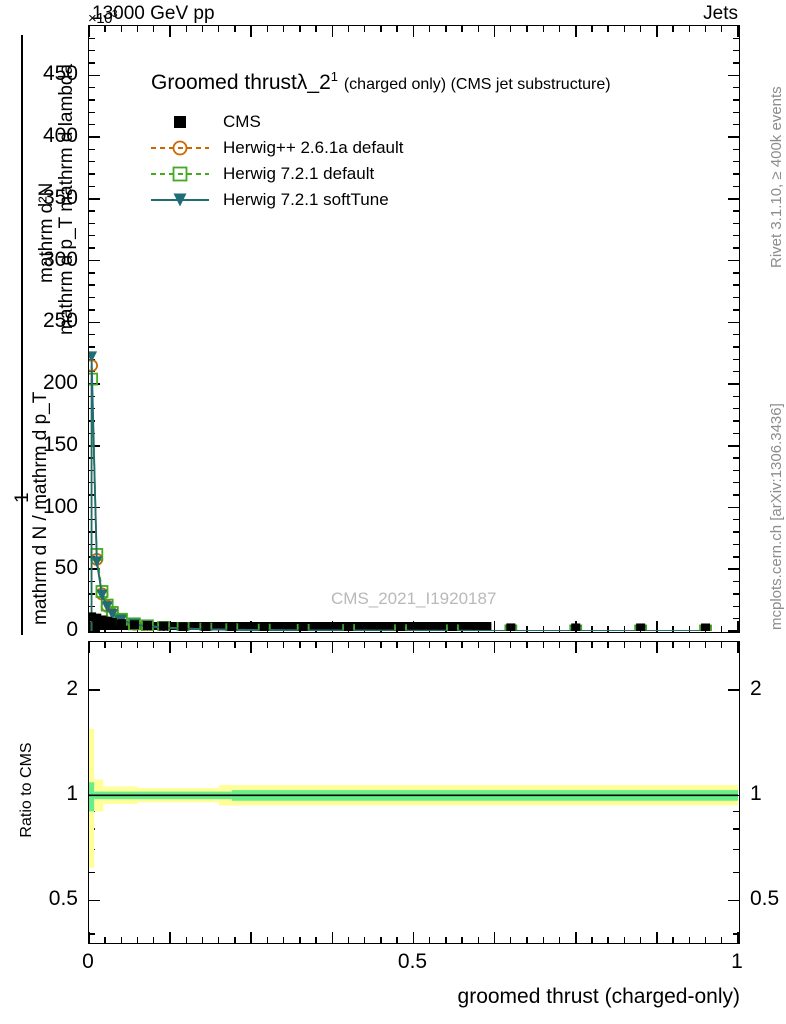 The image size is (786, 1024). I want to click on plot-title-observable-exponent: 1, so click(334, 76).